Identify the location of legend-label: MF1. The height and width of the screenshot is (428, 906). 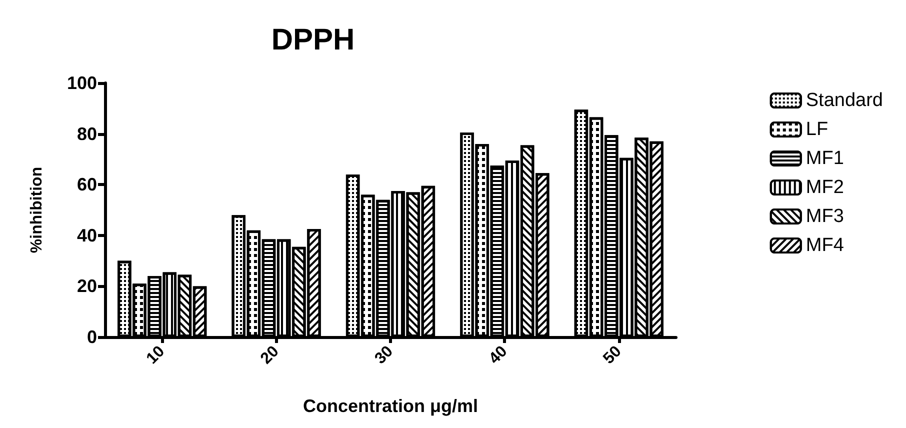
(825, 158).